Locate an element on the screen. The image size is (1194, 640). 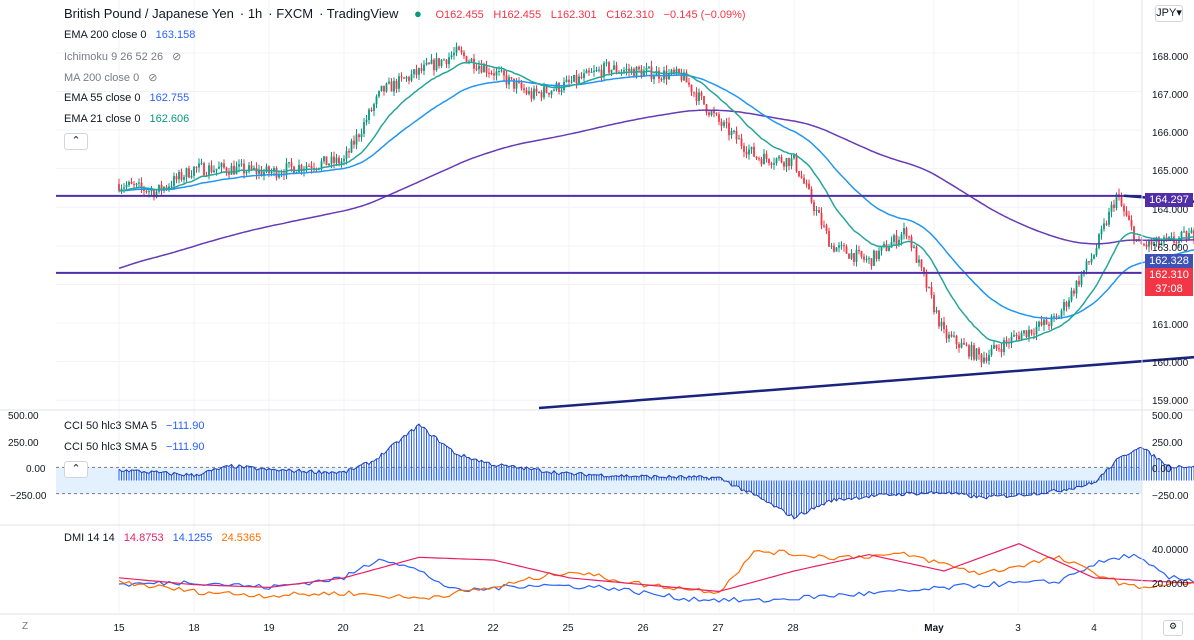
dmi-pane is located at coordinates (656, 573).